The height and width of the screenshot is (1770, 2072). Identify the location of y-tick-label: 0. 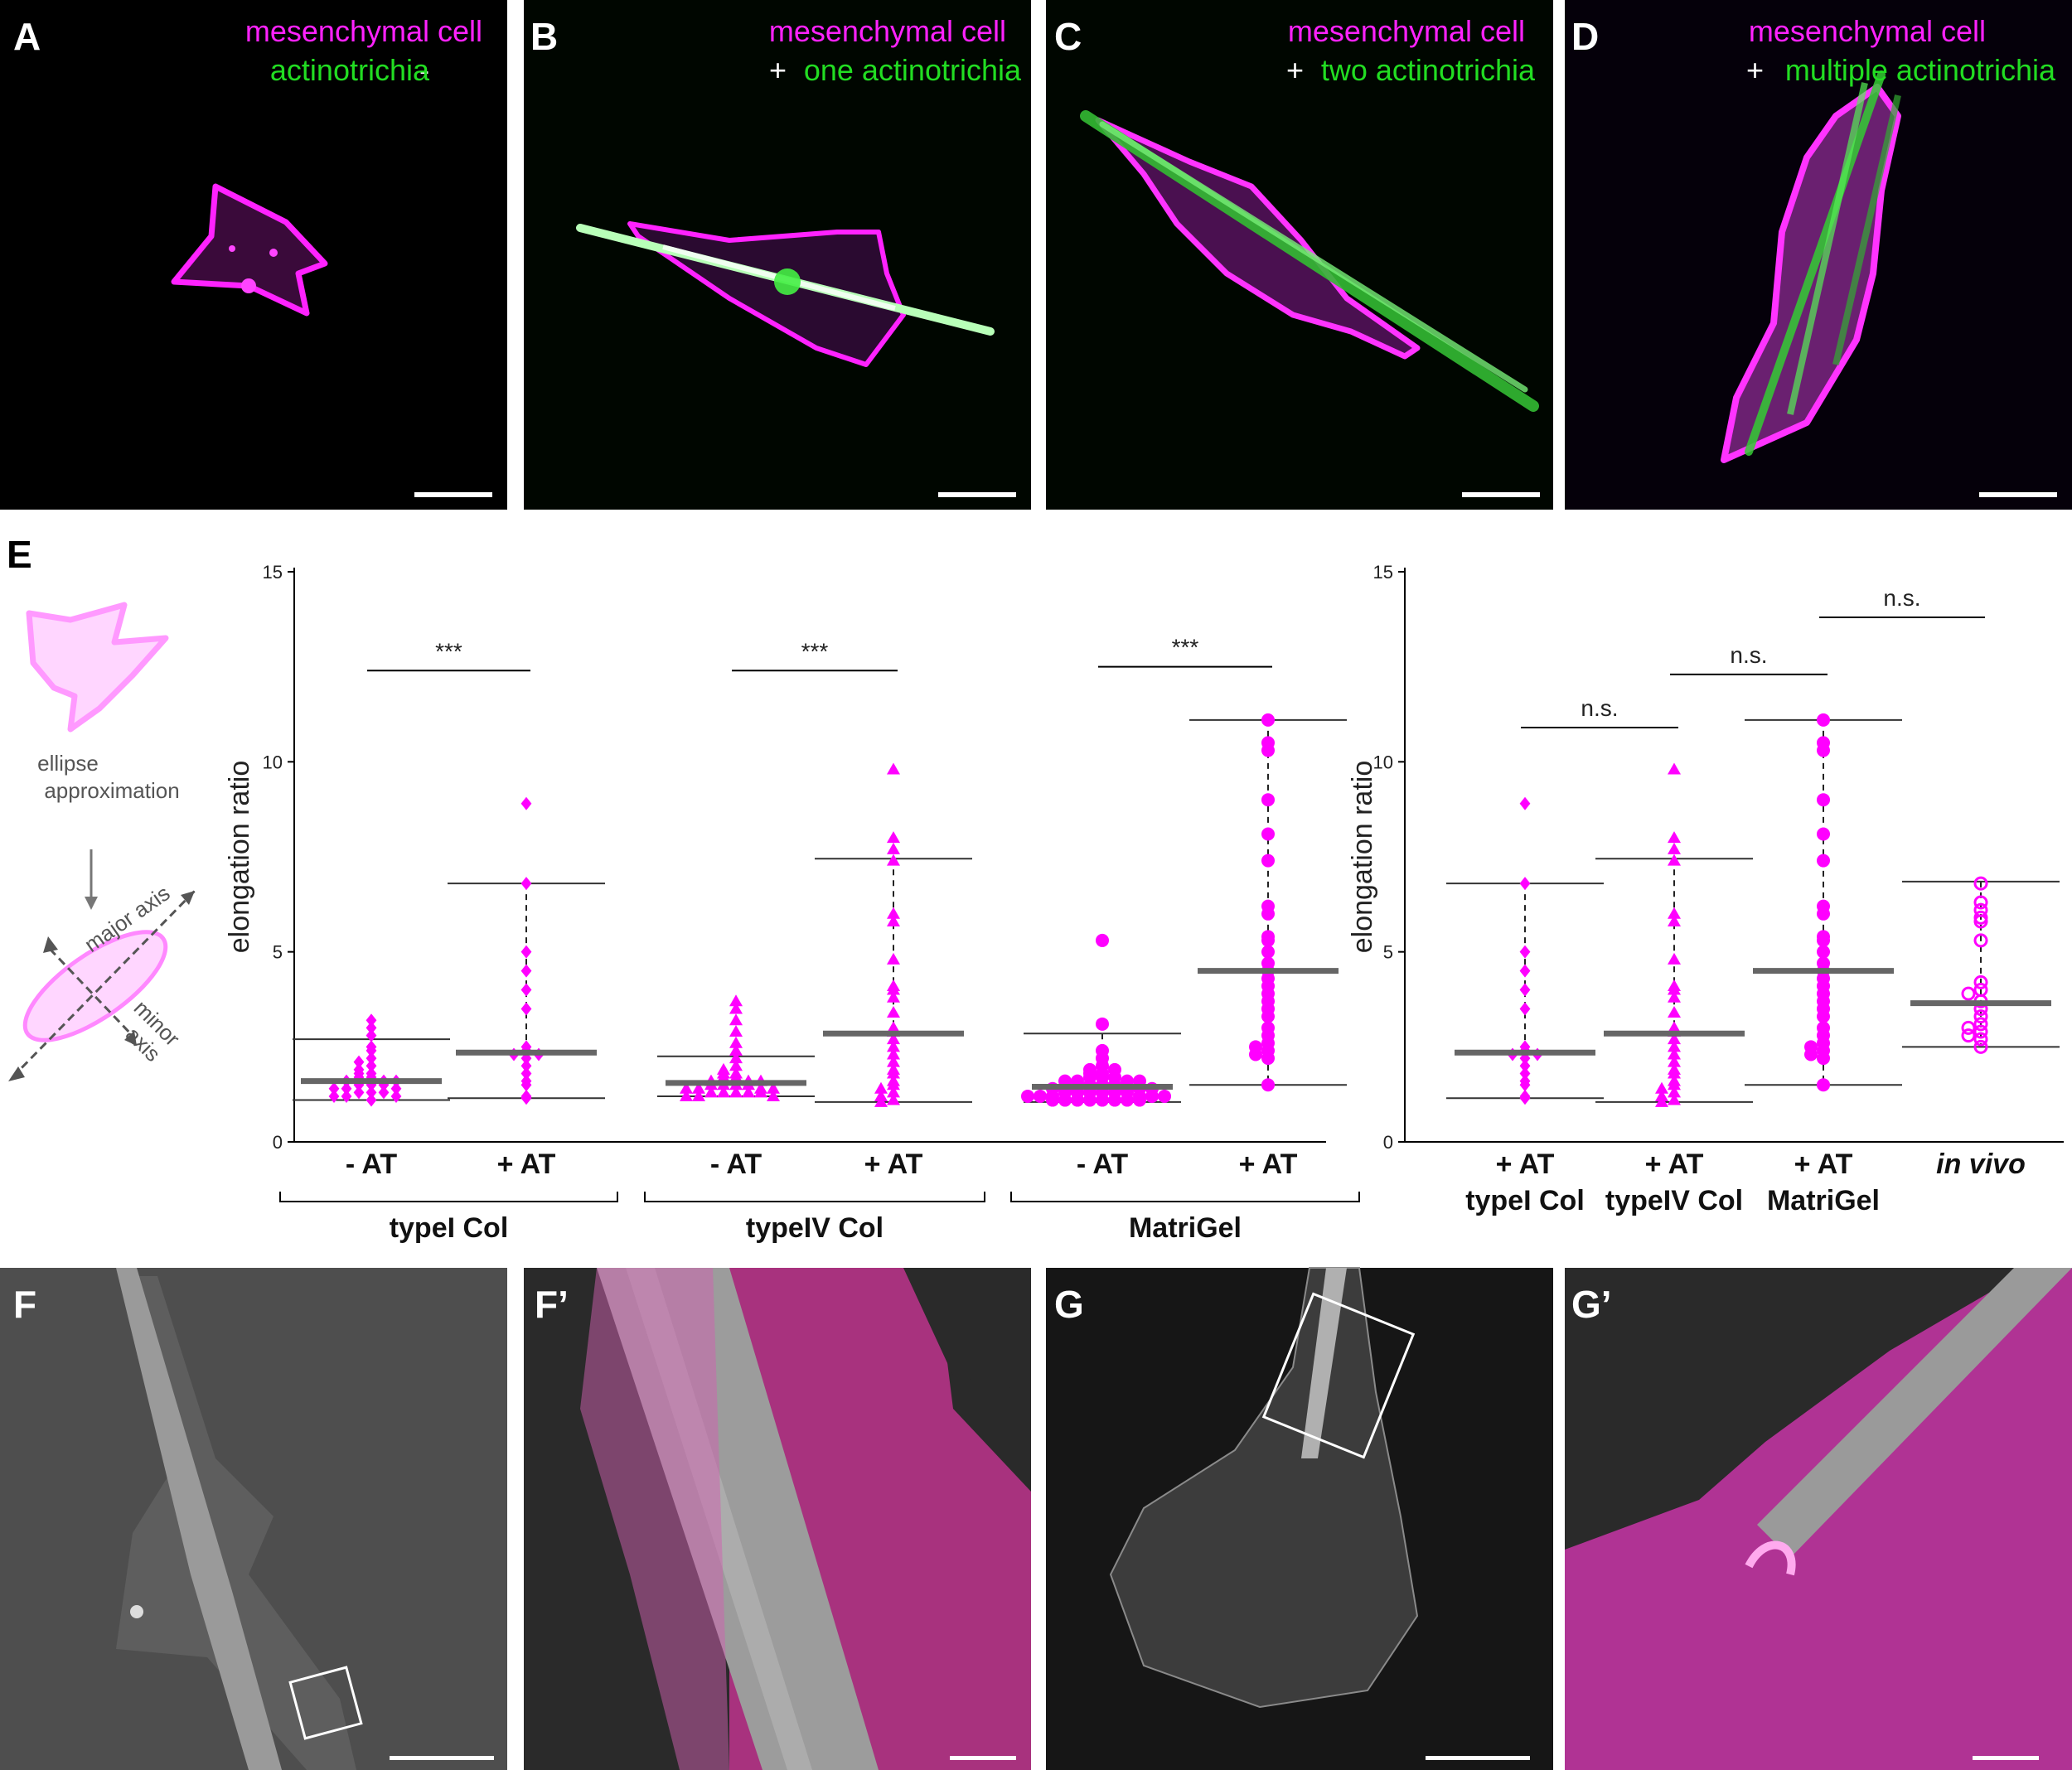
(1388, 1142).